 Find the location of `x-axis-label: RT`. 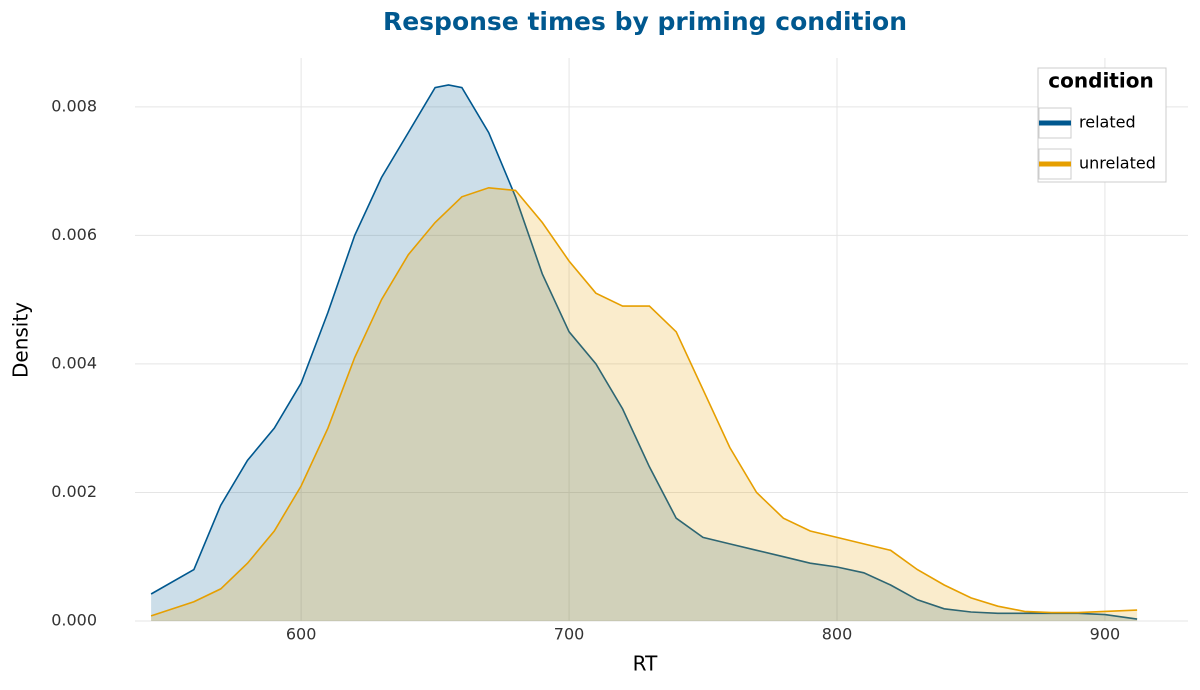

x-axis-label: RT is located at coordinates (645, 664).